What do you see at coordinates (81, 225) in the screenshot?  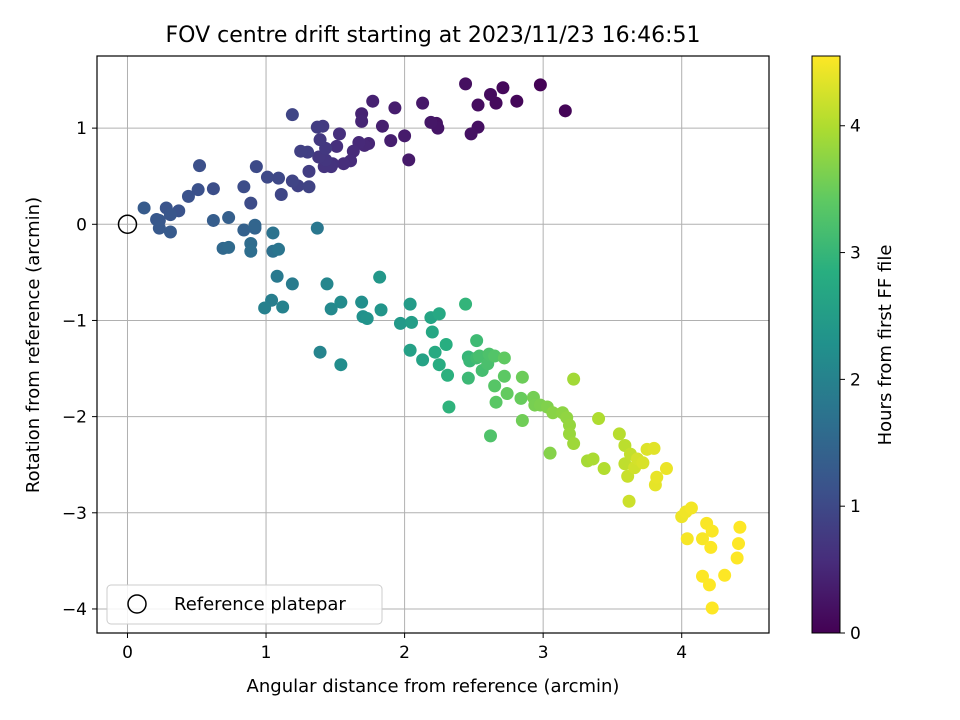 I see `y-tick-label: 0` at bounding box center [81, 225].